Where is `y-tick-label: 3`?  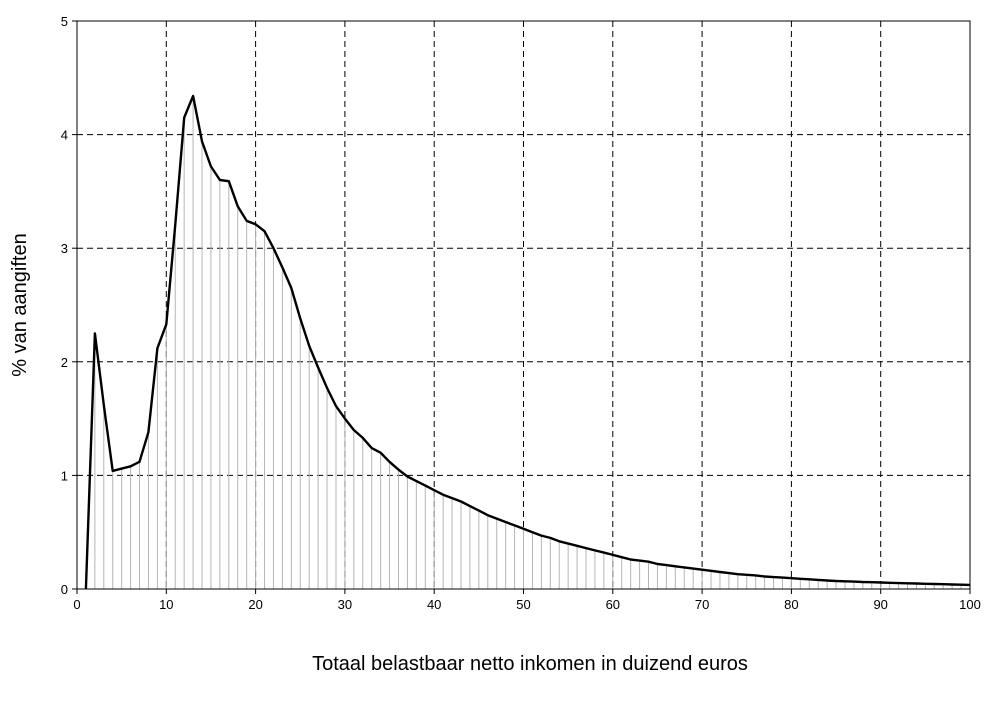
y-tick-label: 3 is located at coordinates (64, 248).